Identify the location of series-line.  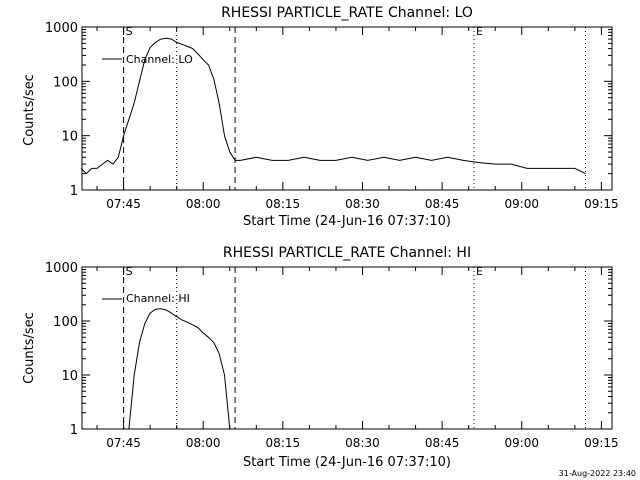
(179, 369).